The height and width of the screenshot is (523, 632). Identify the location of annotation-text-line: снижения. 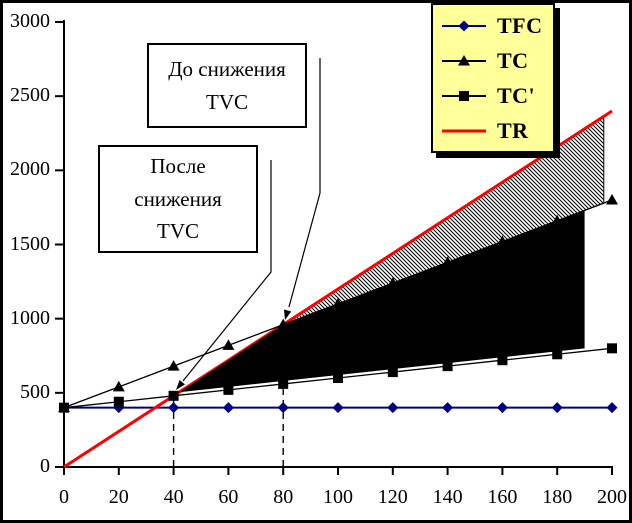
(178, 198).